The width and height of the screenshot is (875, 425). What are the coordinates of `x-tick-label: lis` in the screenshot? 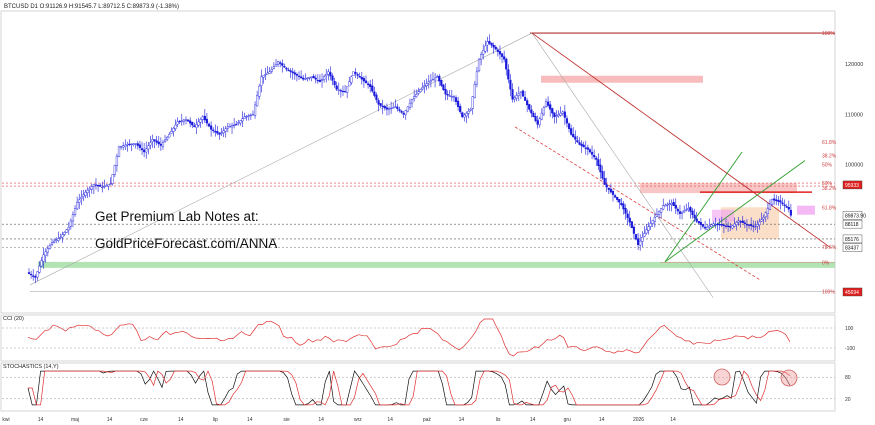 It's located at (498, 420).